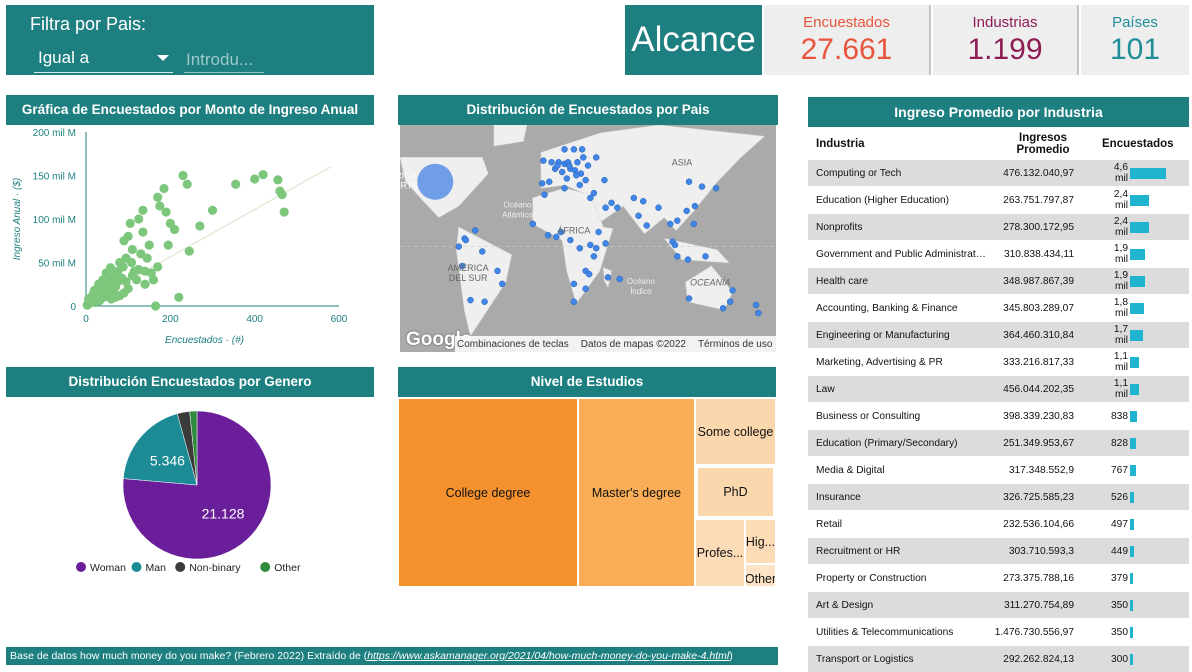  What do you see at coordinates (224, 58) in the screenshot?
I see `filter-value-input` at bounding box center [224, 58].